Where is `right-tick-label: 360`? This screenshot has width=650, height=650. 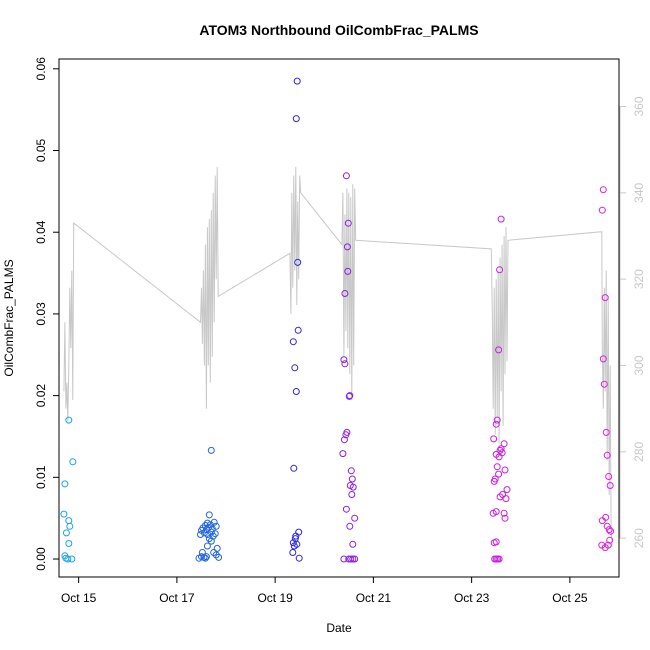
right-tick-label: 360 is located at coordinates (639, 106).